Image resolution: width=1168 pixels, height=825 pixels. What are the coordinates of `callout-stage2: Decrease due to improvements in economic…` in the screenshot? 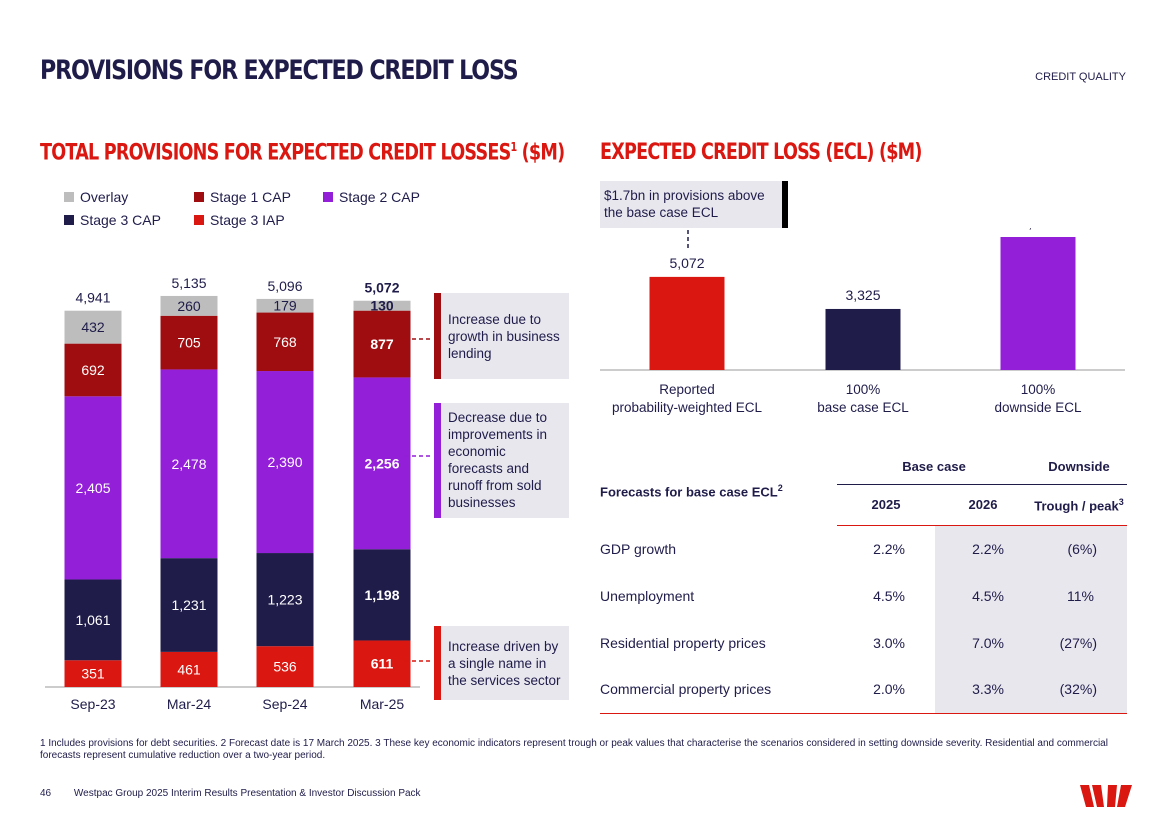 It's located at (501, 460).